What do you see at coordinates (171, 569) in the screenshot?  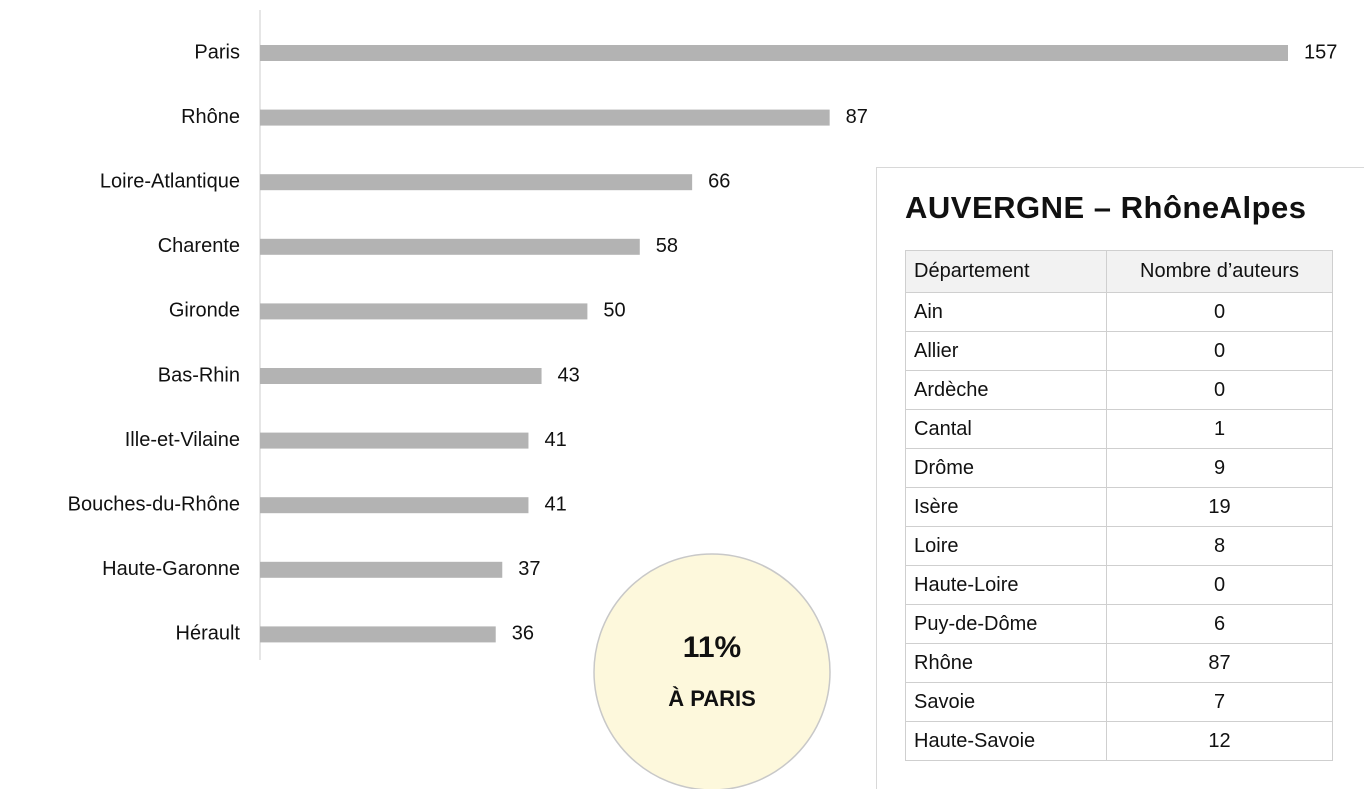 I see `category-label: Haute-Garonne` at bounding box center [171, 569].